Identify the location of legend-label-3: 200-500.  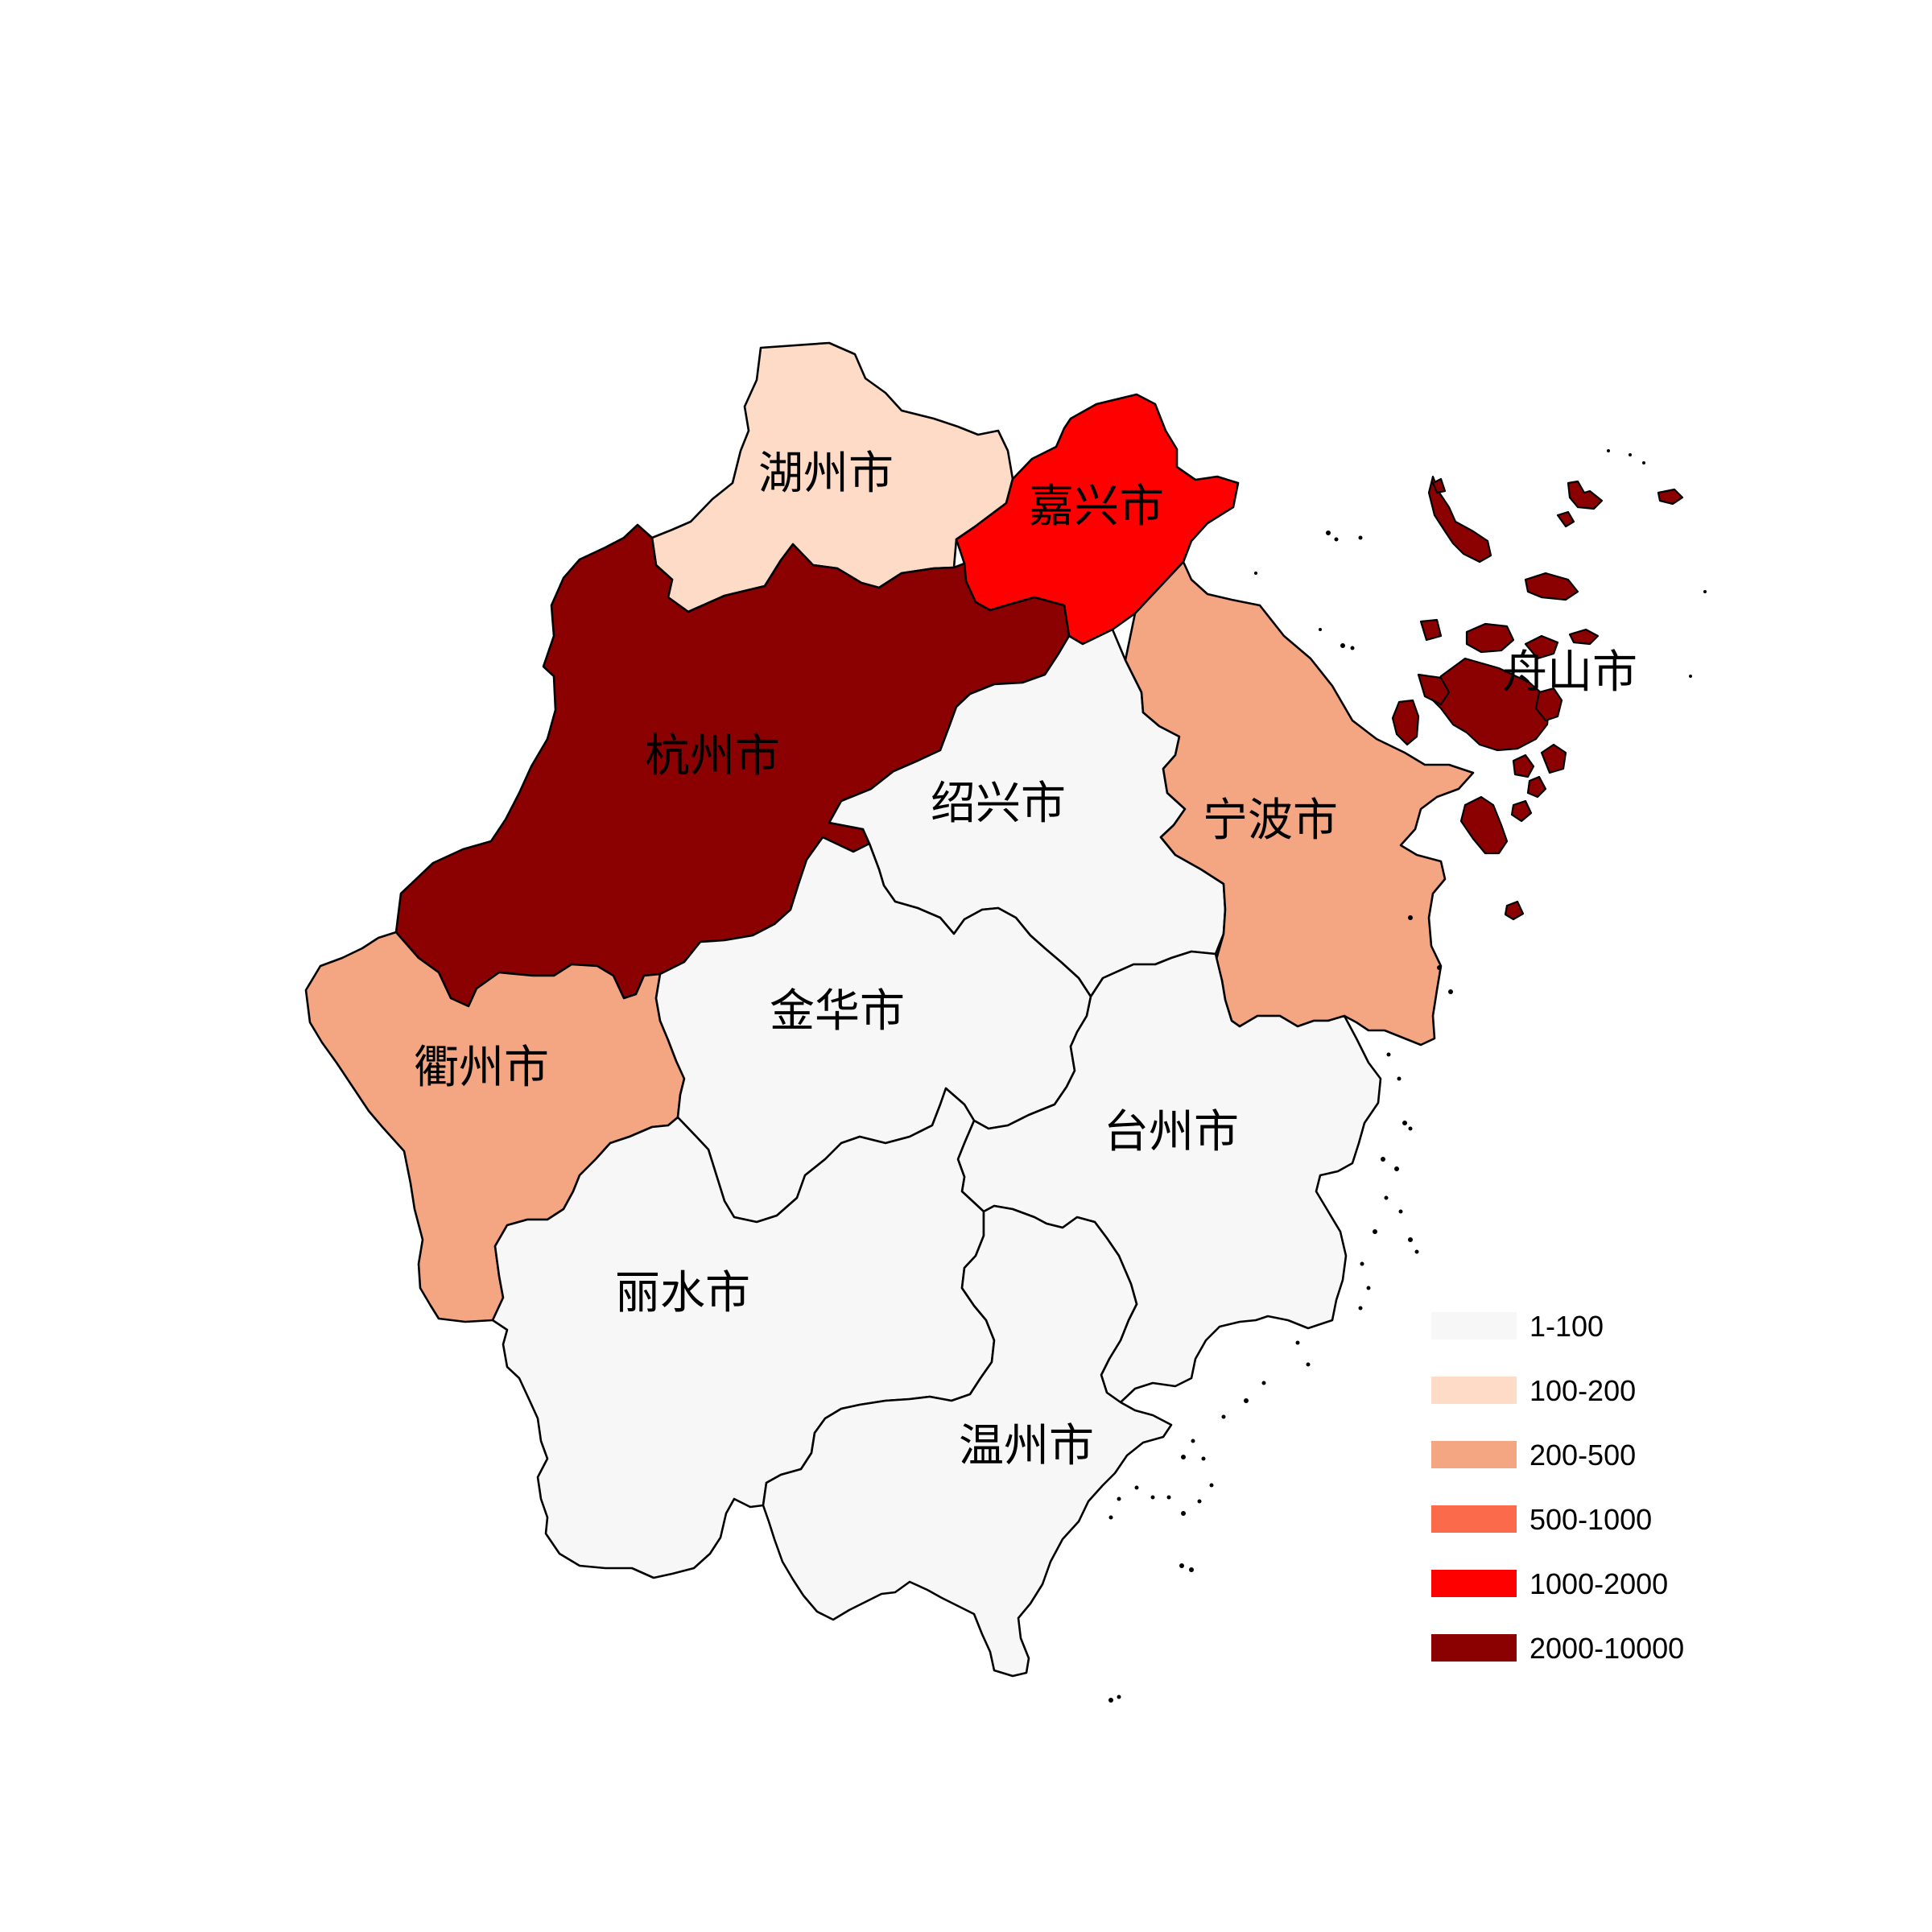
(1583, 1455).